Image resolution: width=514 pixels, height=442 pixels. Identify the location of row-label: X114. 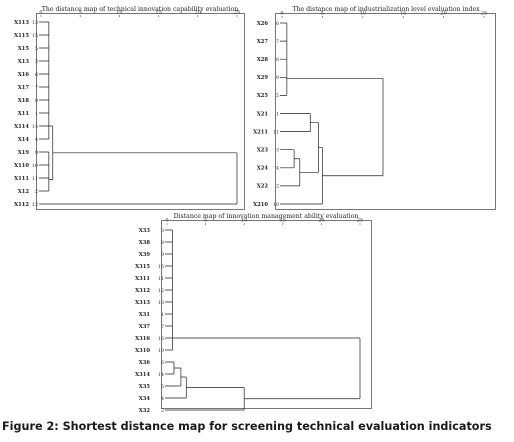
(21, 127).